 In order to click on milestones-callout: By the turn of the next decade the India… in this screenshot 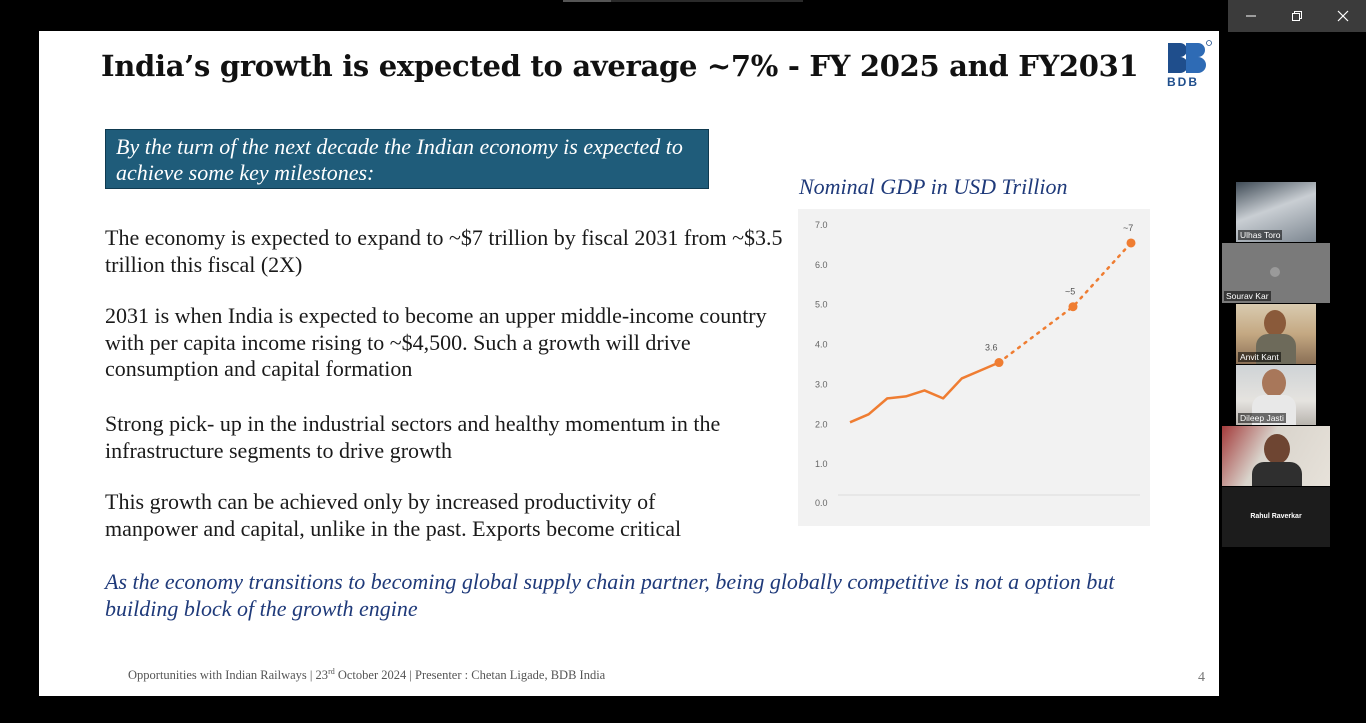, I will do `click(407, 159)`.